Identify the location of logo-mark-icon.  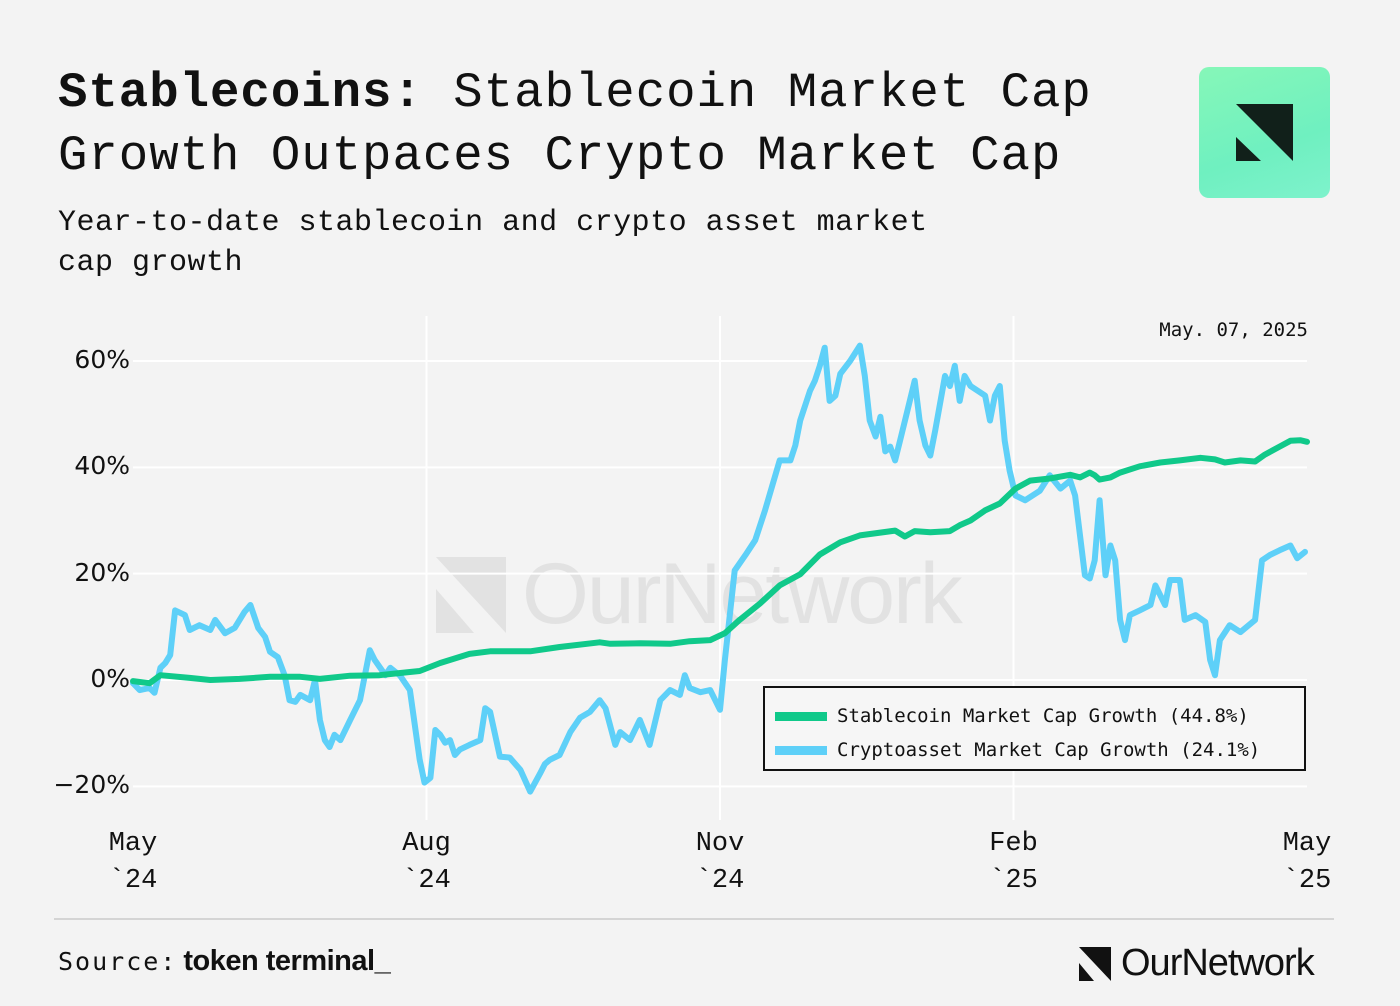
(1264, 132).